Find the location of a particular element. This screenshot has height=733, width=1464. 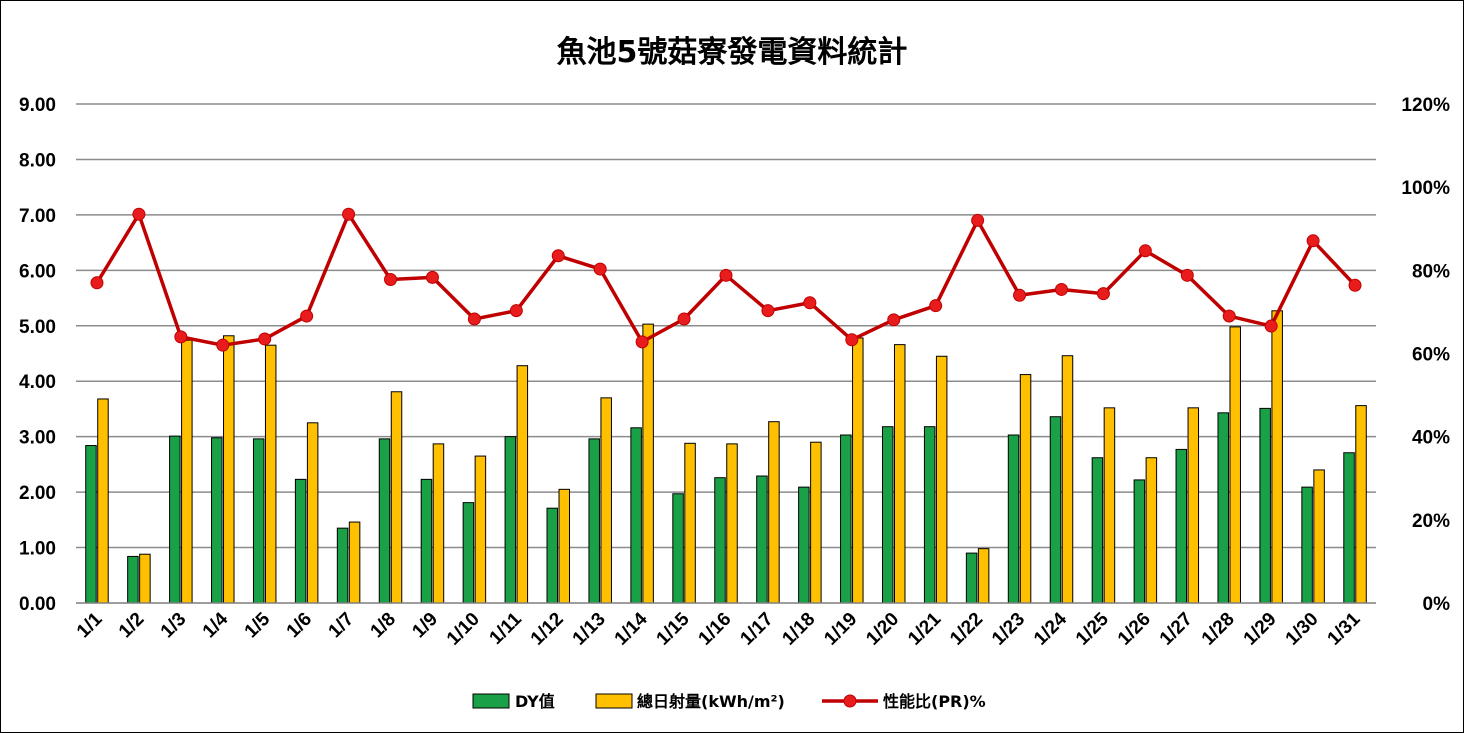

x-tick-label: 1/5 is located at coordinates (258, 625).